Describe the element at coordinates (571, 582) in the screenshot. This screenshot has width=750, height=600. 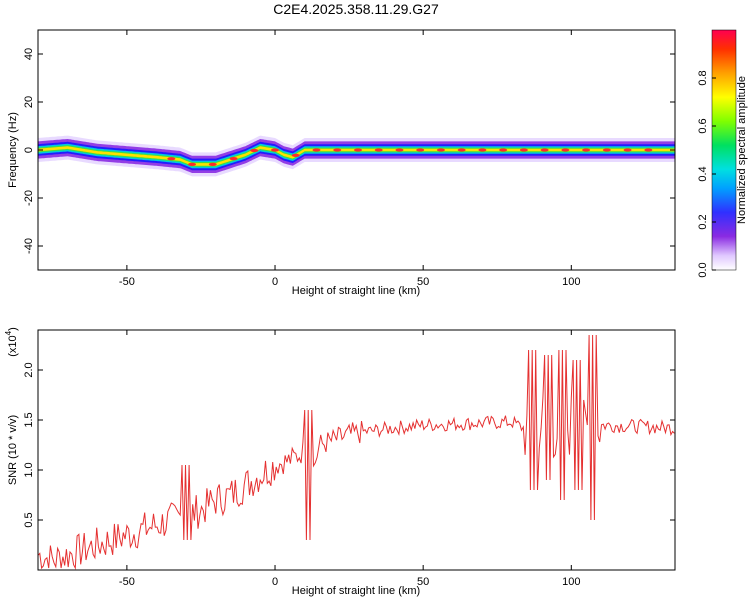
I see `snr-xtick-label: 100` at that location.